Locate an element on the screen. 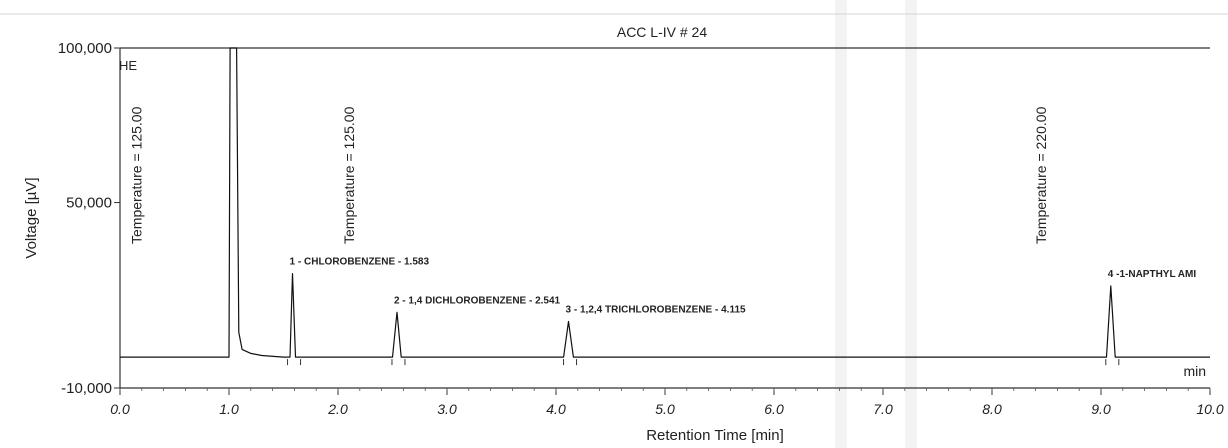 The width and height of the screenshot is (1228, 448). x-tick-label: 10.0 is located at coordinates (1209, 409).